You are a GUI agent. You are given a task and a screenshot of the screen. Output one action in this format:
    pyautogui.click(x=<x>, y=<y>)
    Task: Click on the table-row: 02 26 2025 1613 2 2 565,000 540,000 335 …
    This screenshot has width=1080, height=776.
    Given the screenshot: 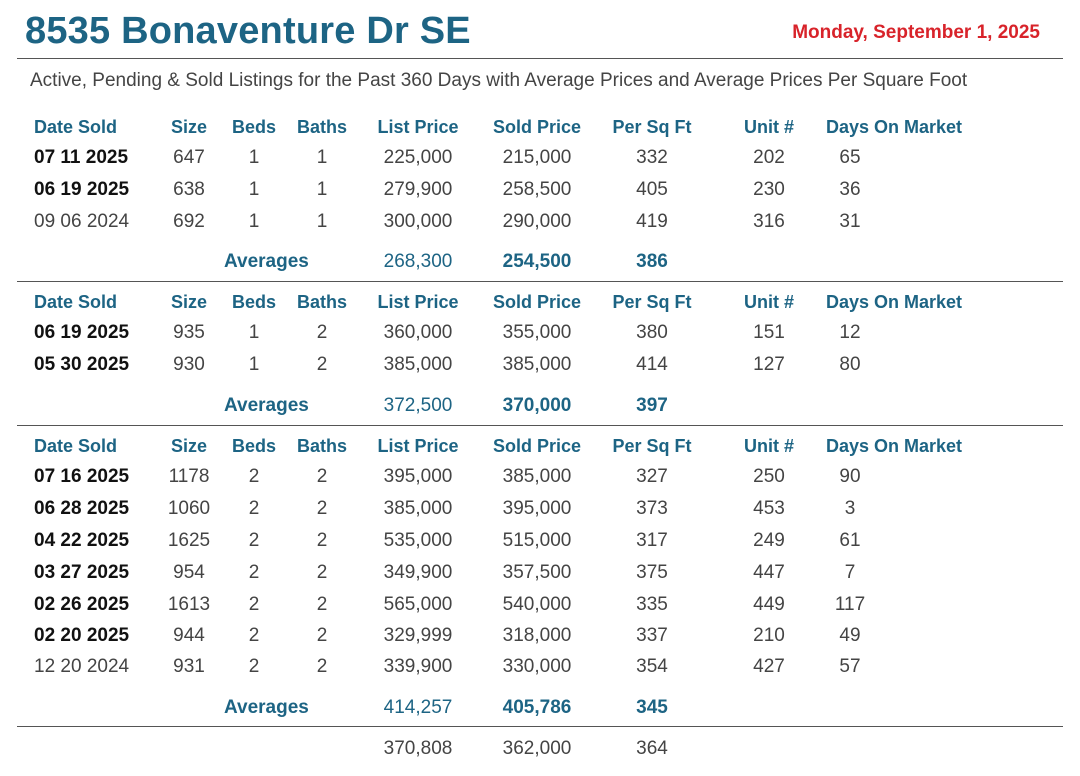 What is the action you would take?
    pyautogui.click(x=540, y=605)
    